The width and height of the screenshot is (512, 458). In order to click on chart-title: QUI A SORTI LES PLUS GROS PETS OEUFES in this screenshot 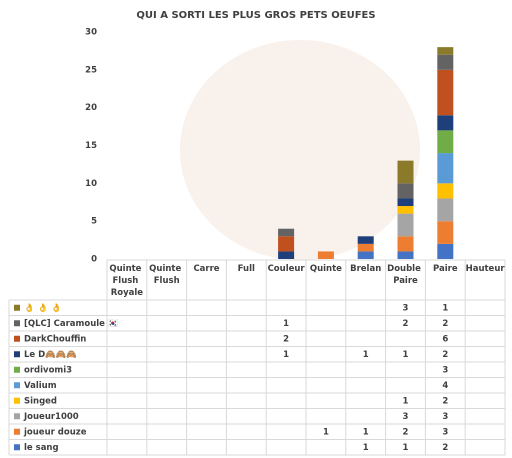, I will do `click(255, 15)`.